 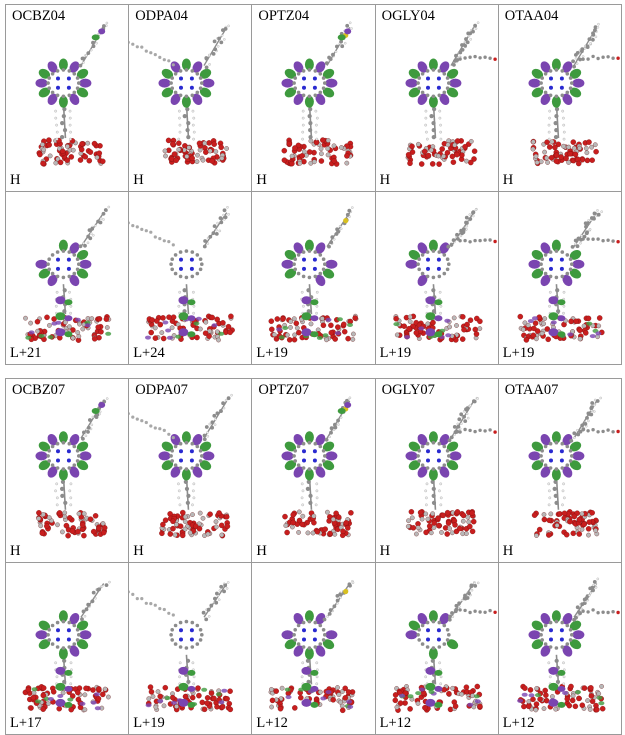 I want to click on cell-ocbz04-lumo: L+21, so click(x=68, y=278).